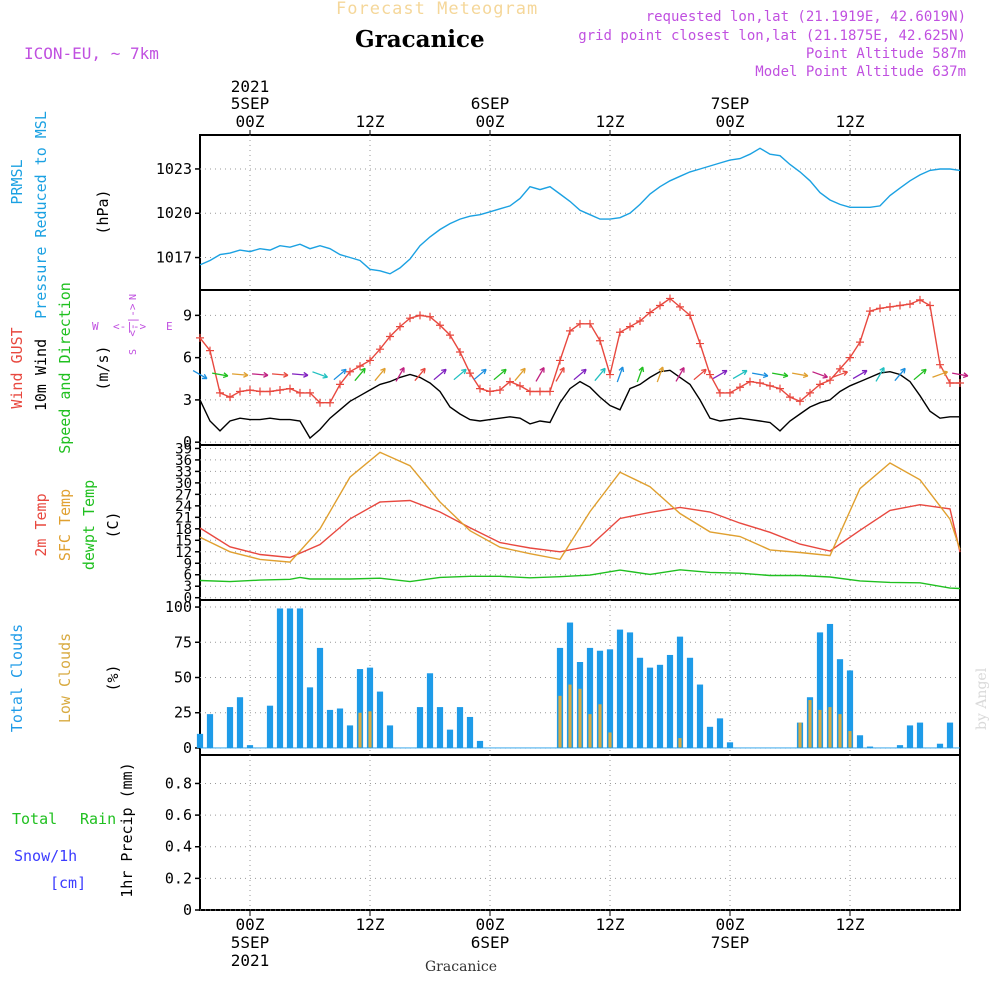  I want to click on dewpt-label: dewpt Temp, so click(89, 525).